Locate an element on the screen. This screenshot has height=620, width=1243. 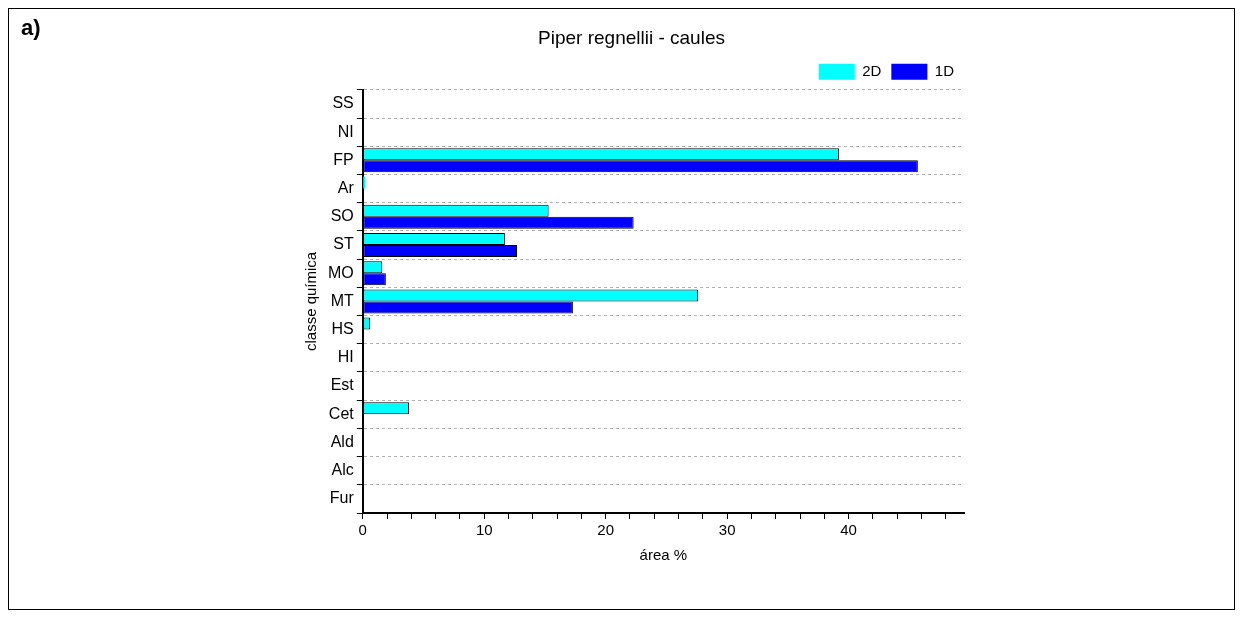
x-tick-label: 30 is located at coordinates (727, 530).